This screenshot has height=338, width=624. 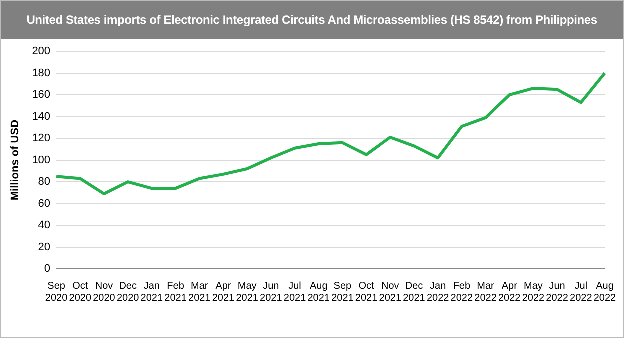 What do you see at coordinates (534, 292) in the screenshot?
I see `x-tick-label: May 2022` at bounding box center [534, 292].